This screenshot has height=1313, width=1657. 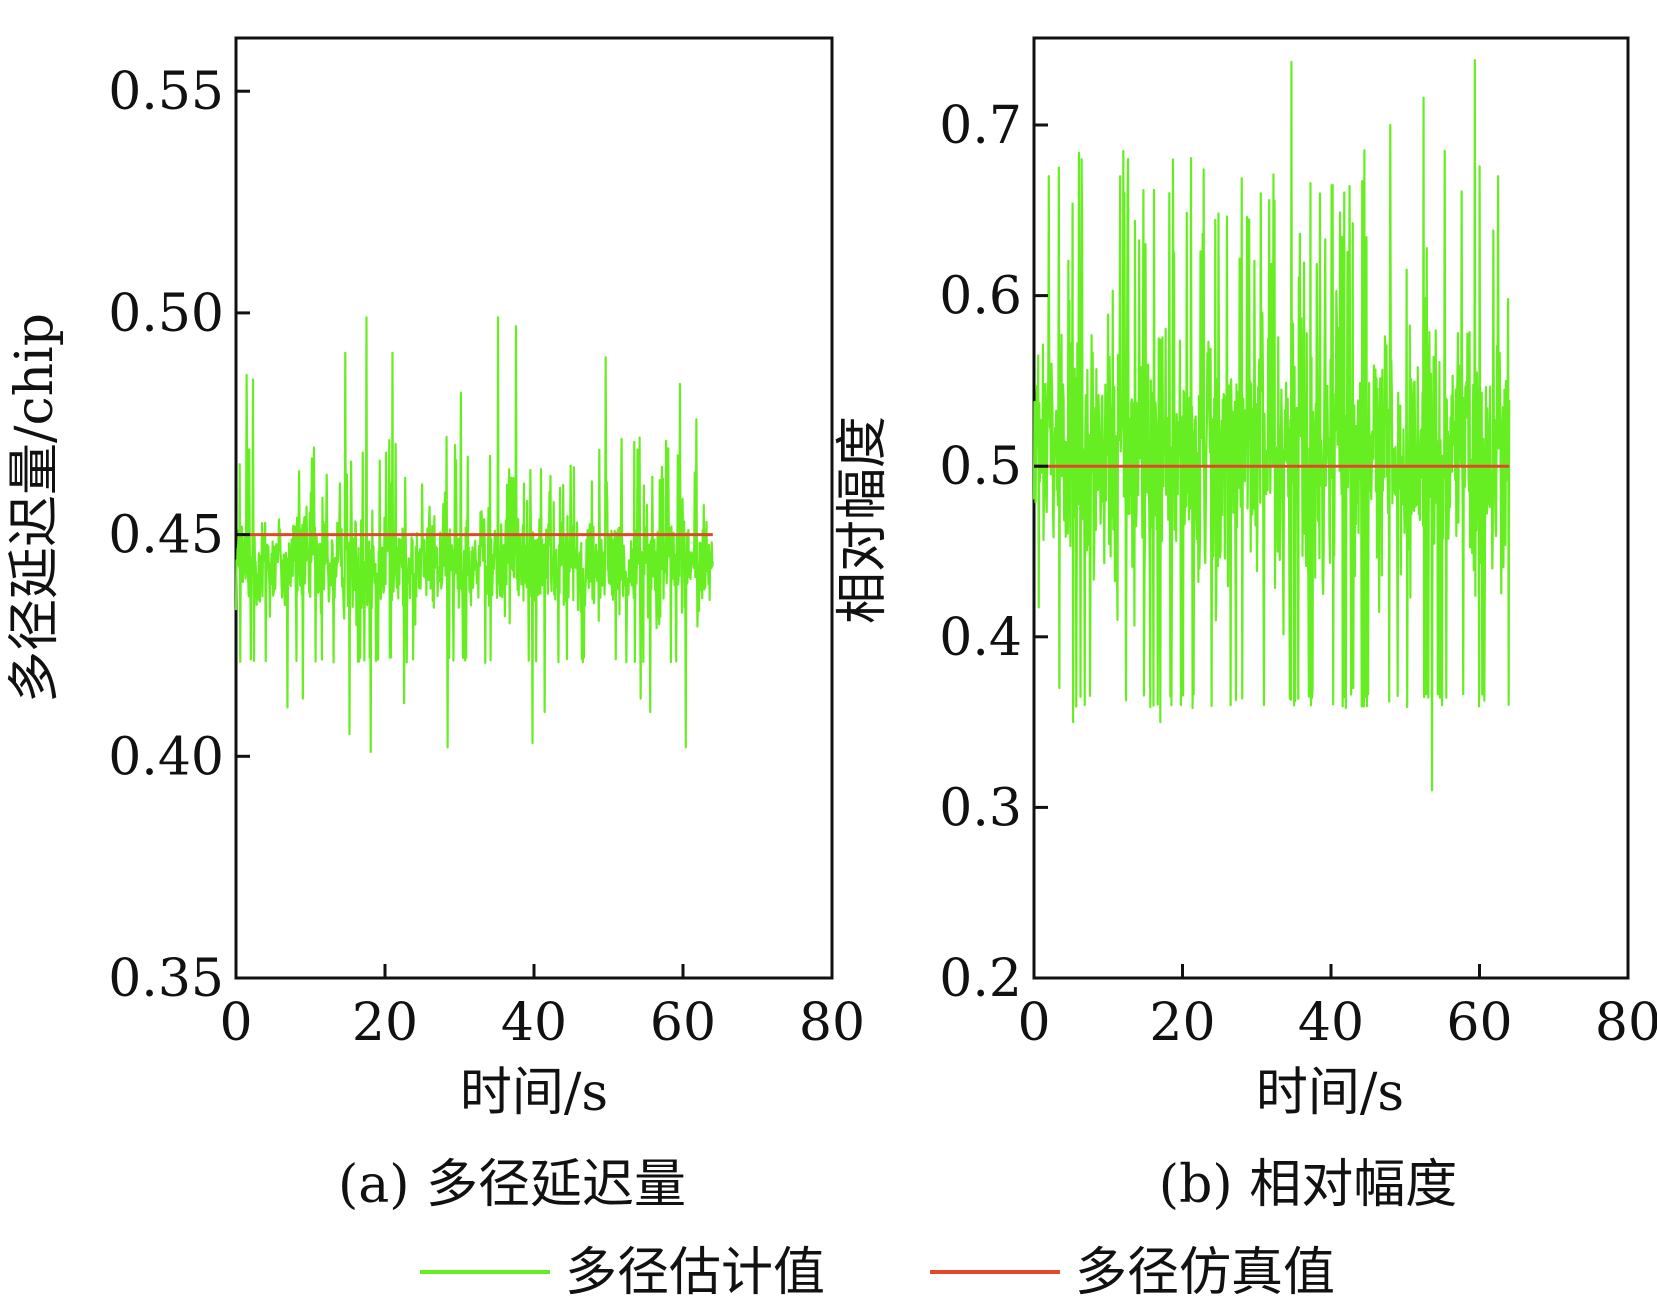 What do you see at coordinates (474, 534) in the screenshot?
I see `series-estimated-line` at bounding box center [474, 534].